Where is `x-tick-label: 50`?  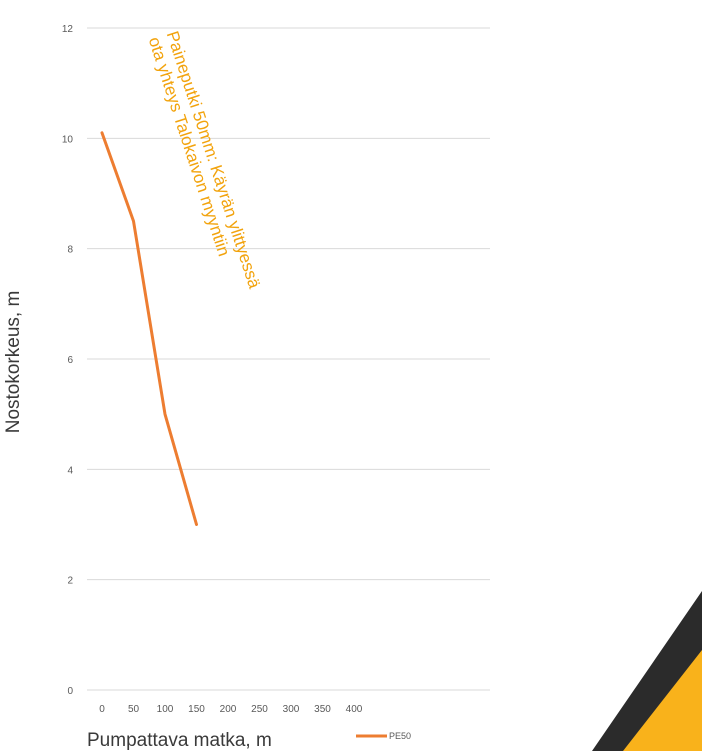
x-tick-label: 50 is located at coordinates (134, 709).